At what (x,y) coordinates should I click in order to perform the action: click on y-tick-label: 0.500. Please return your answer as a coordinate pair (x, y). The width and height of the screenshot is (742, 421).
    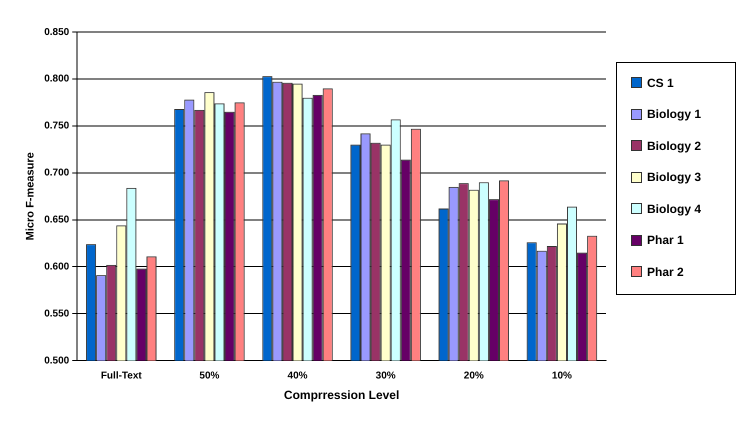
    Looking at the image, I should click on (57, 360).